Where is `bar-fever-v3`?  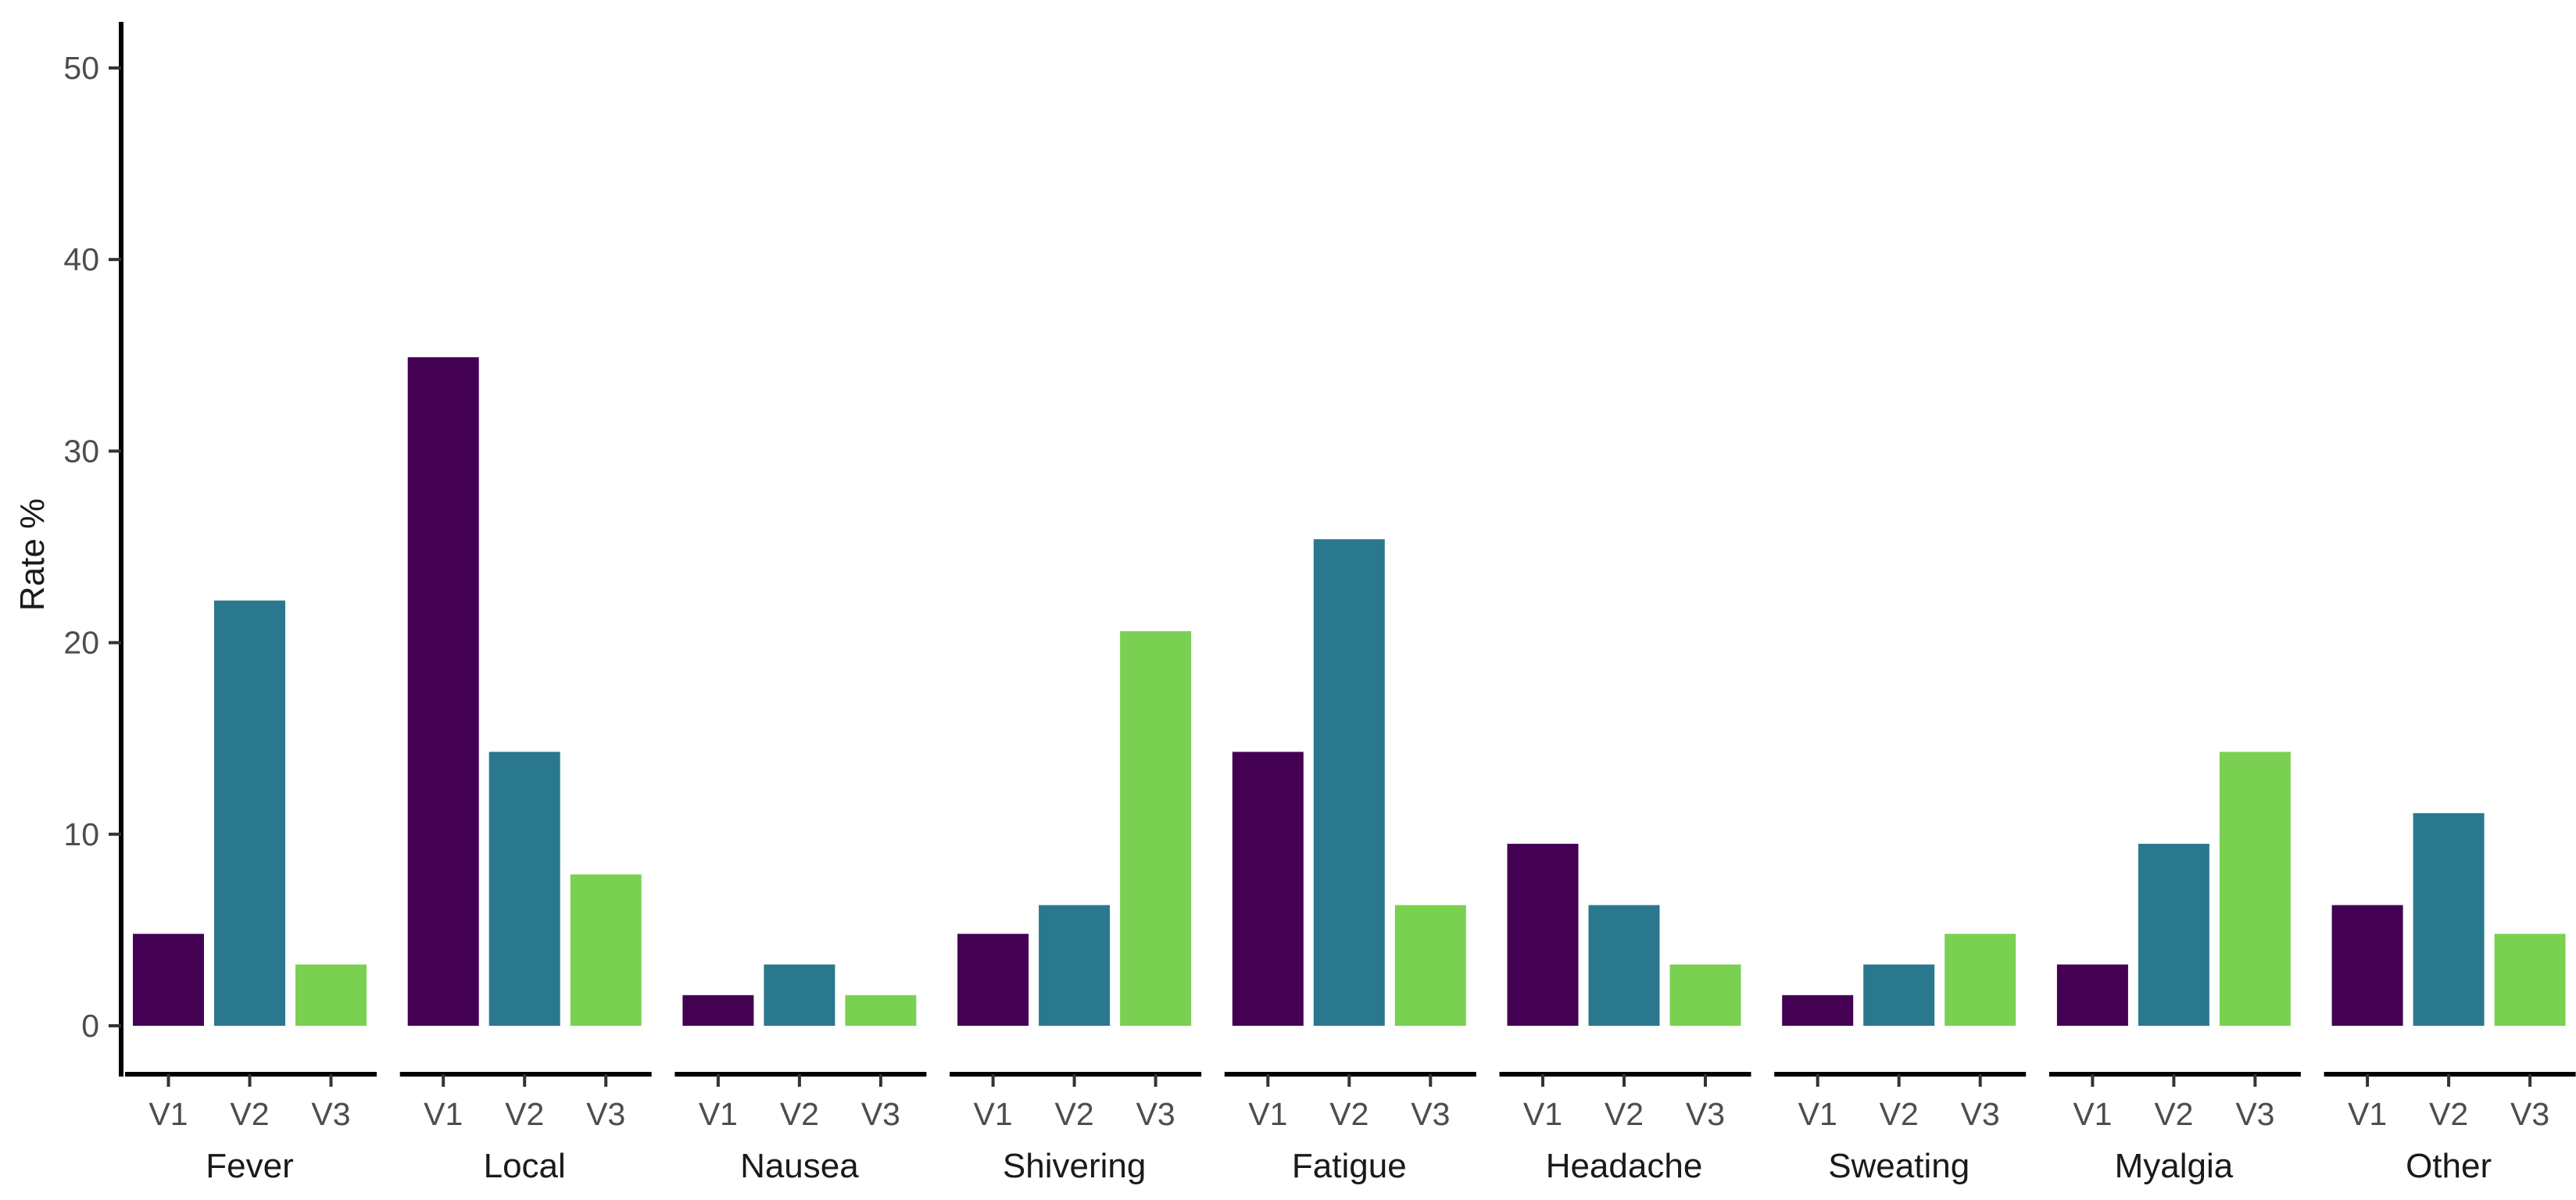 bar-fever-v3 is located at coordinates (331, 995).